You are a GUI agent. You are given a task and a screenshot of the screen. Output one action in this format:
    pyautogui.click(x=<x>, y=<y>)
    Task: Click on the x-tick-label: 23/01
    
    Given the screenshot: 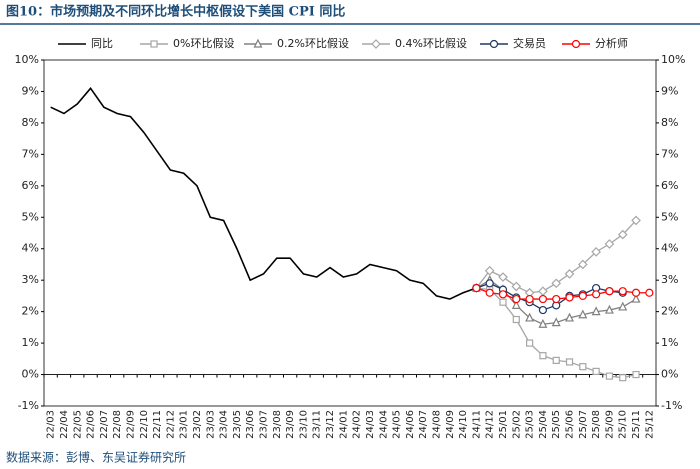 What is the action you would take?
    pyautogui.click(x=184, y=424)
    